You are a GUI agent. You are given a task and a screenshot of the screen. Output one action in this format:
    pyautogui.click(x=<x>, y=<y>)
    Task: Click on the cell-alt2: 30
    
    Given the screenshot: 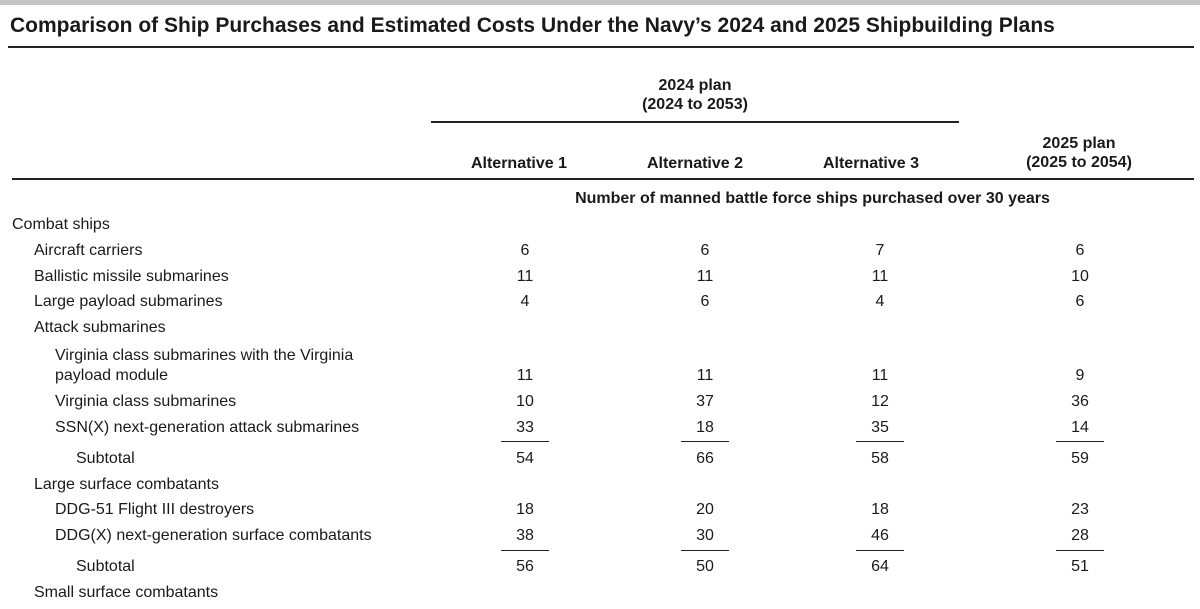 What is the action you would take?
    pyautogui.click(x=705, y=535)
    